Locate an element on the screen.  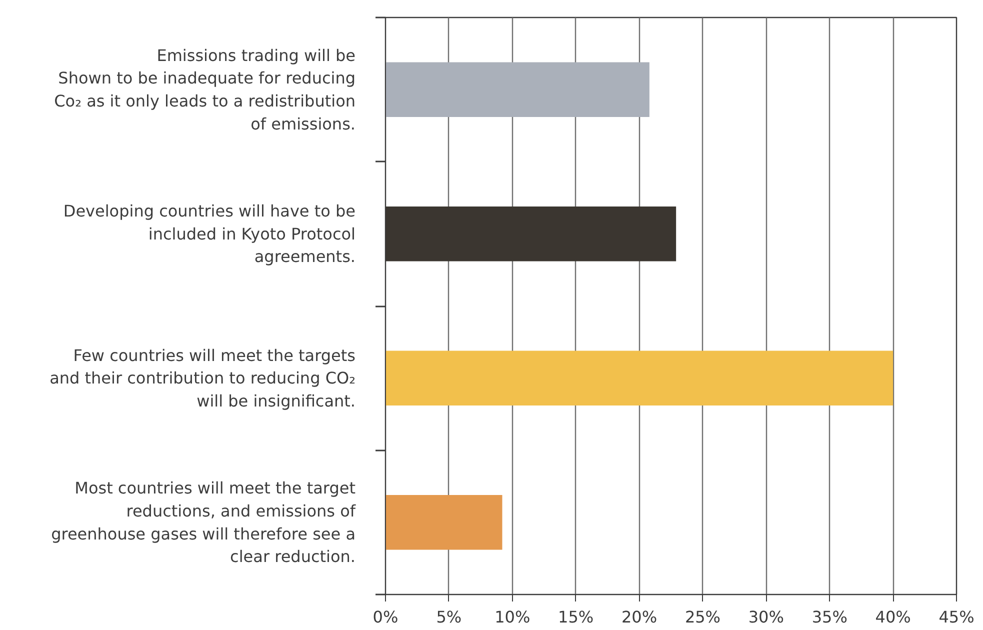
y-tick-label: Few countries will meet the targets and their contribution to reducing CO₂ will be insignificant. is located at coordinates (203, 378).